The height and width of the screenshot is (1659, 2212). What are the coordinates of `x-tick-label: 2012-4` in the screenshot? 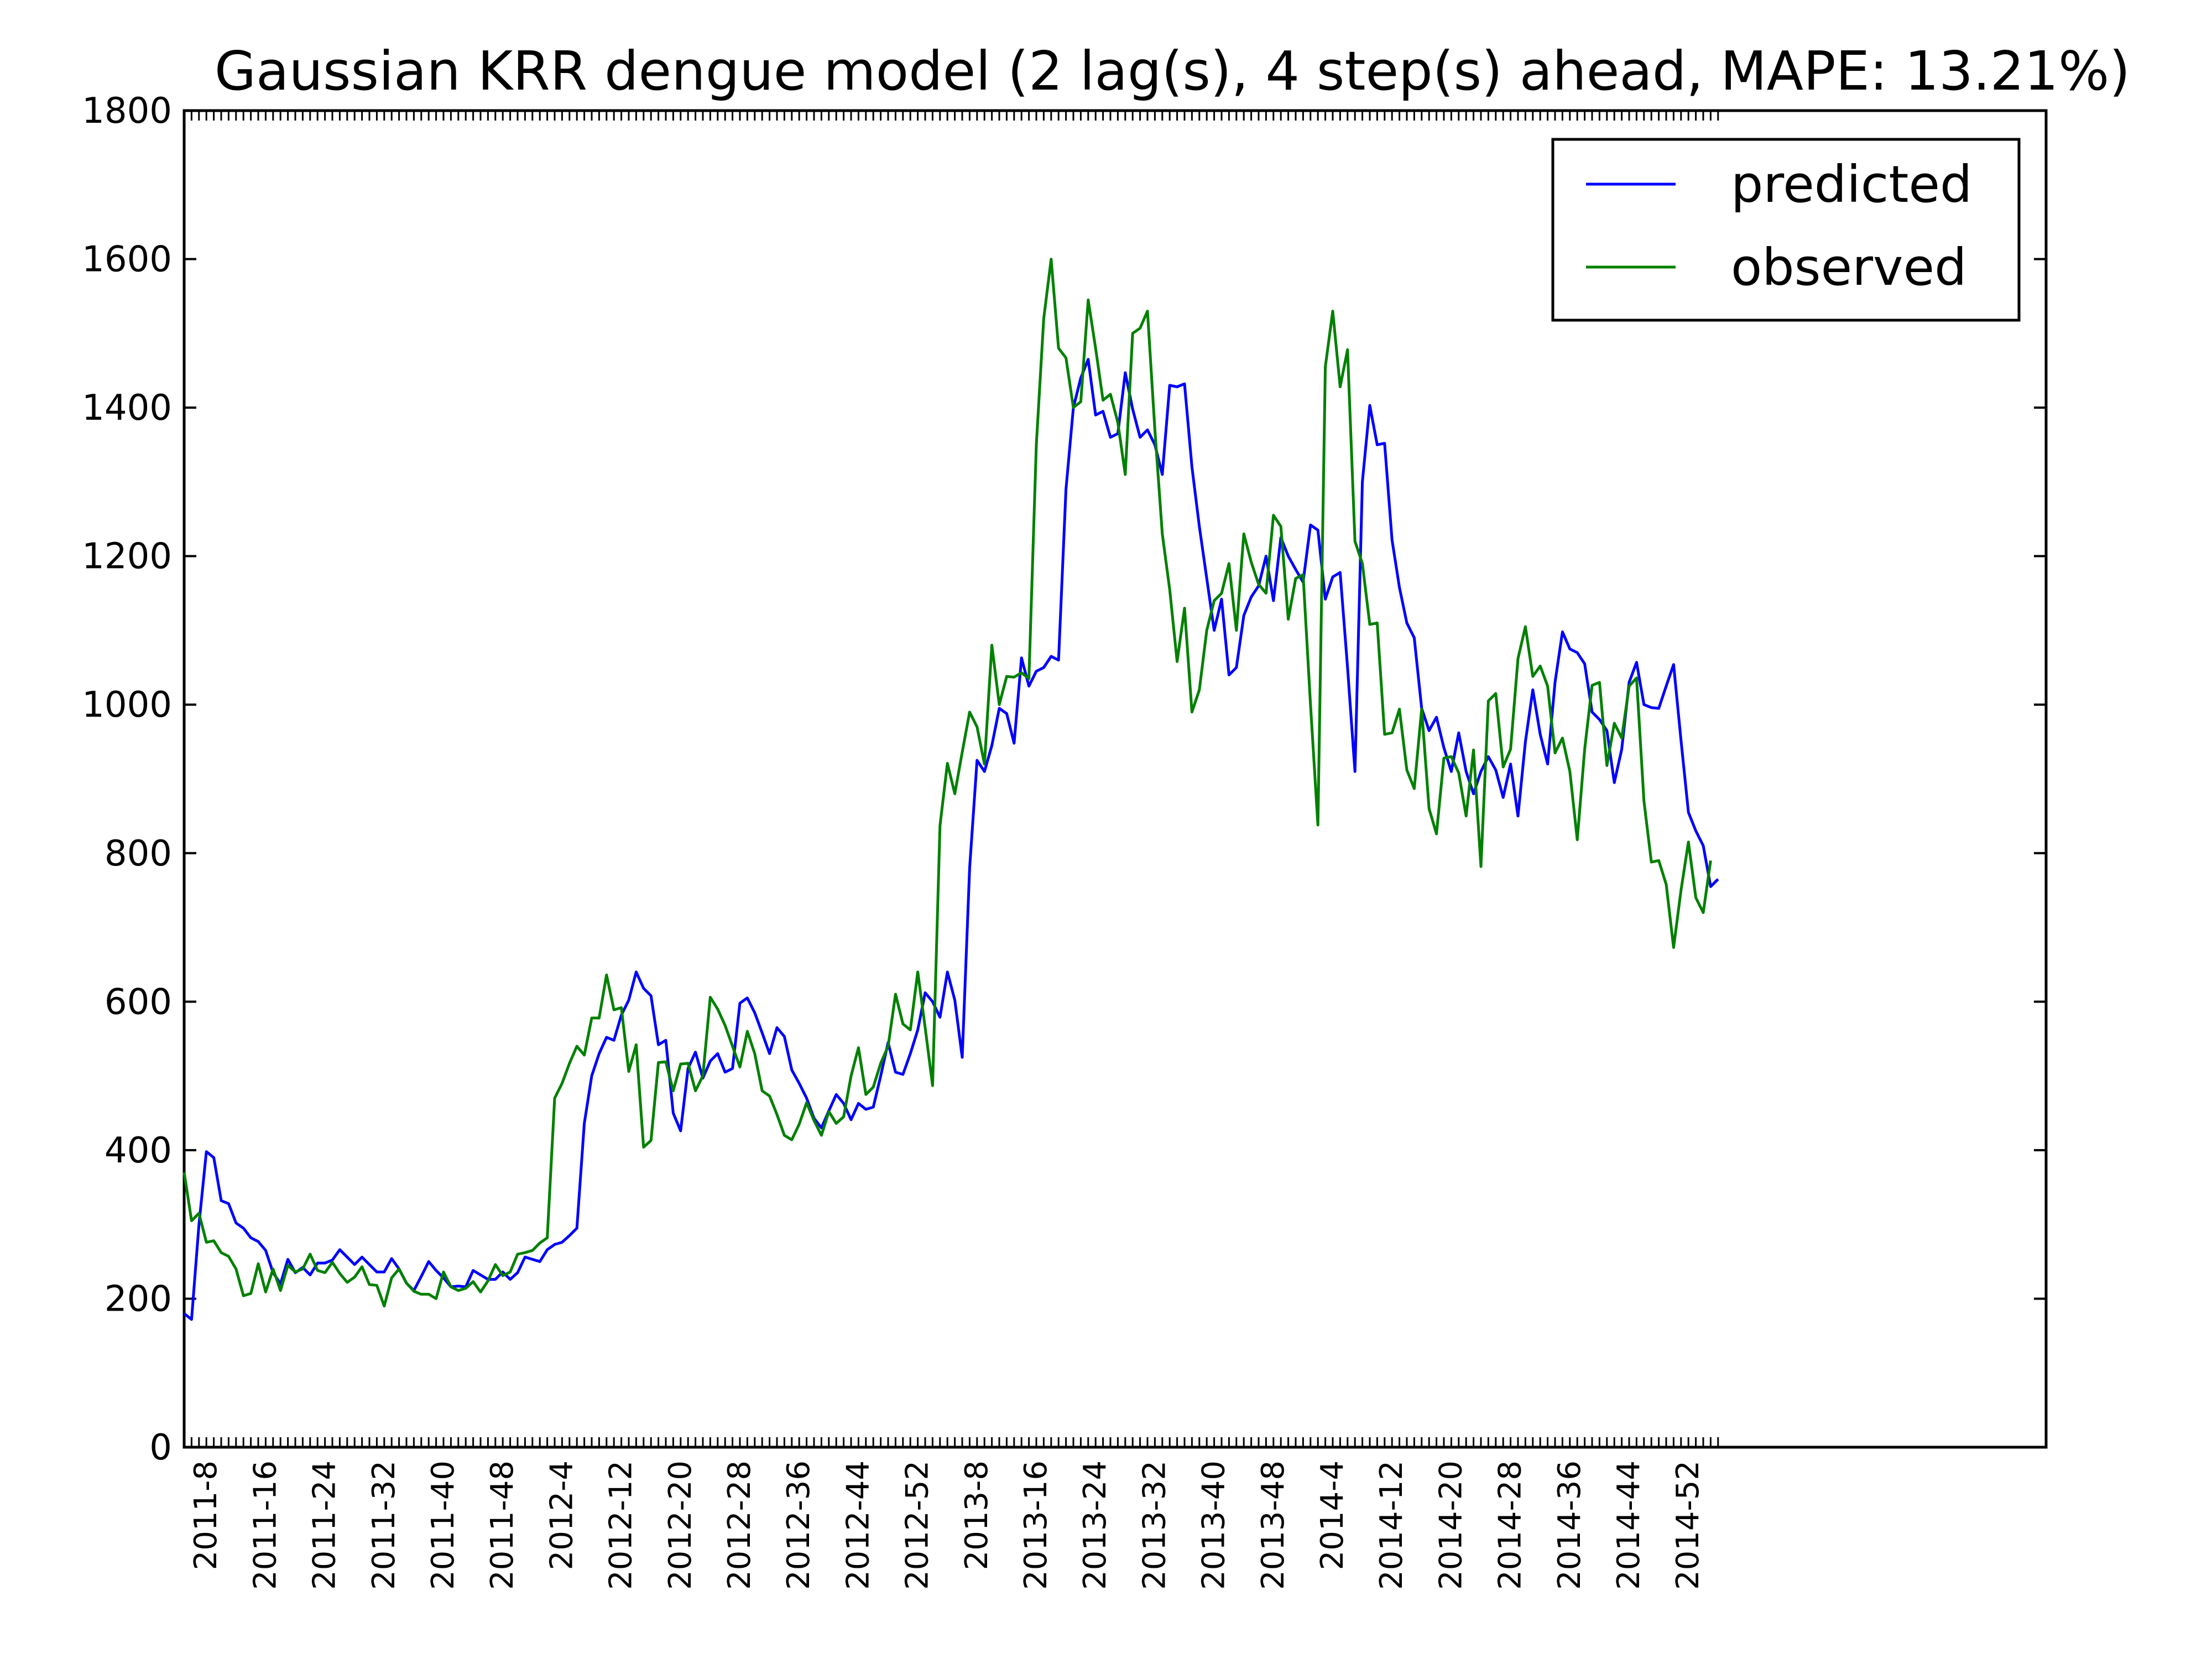 It's located at (562, 1515).